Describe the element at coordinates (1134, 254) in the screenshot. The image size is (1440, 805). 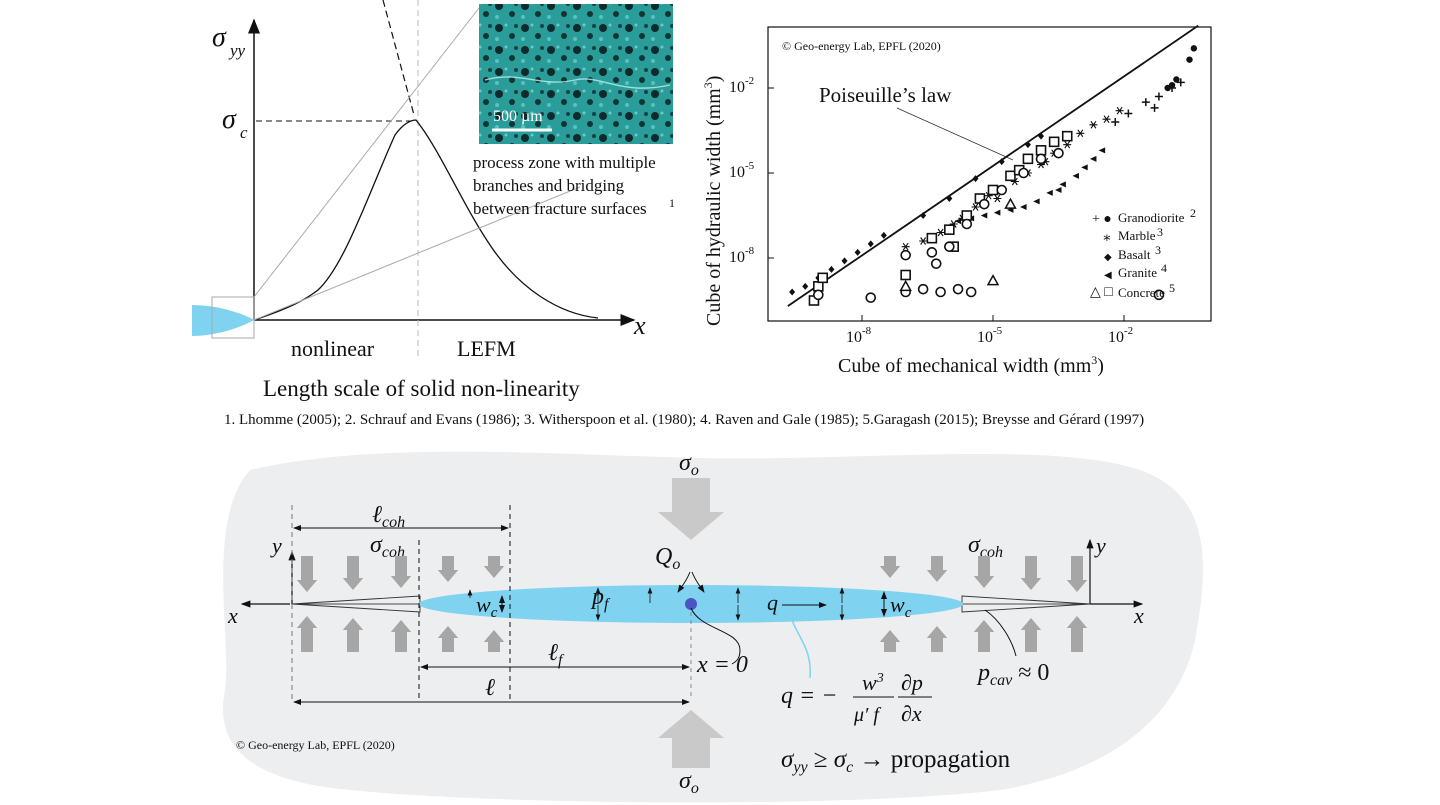
I see `legend-label: Basalt` at that location.